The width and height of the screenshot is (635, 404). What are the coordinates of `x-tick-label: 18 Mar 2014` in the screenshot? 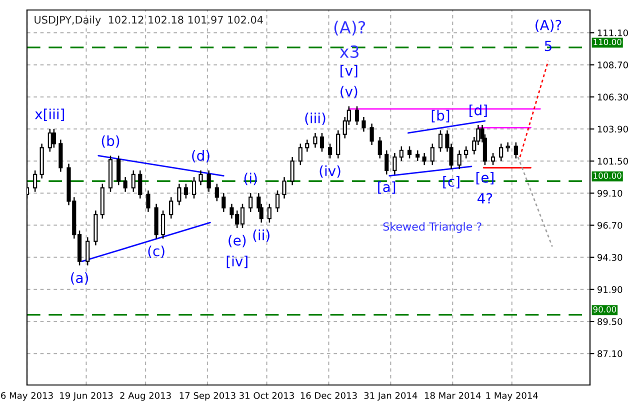 It's located at (452, 395).